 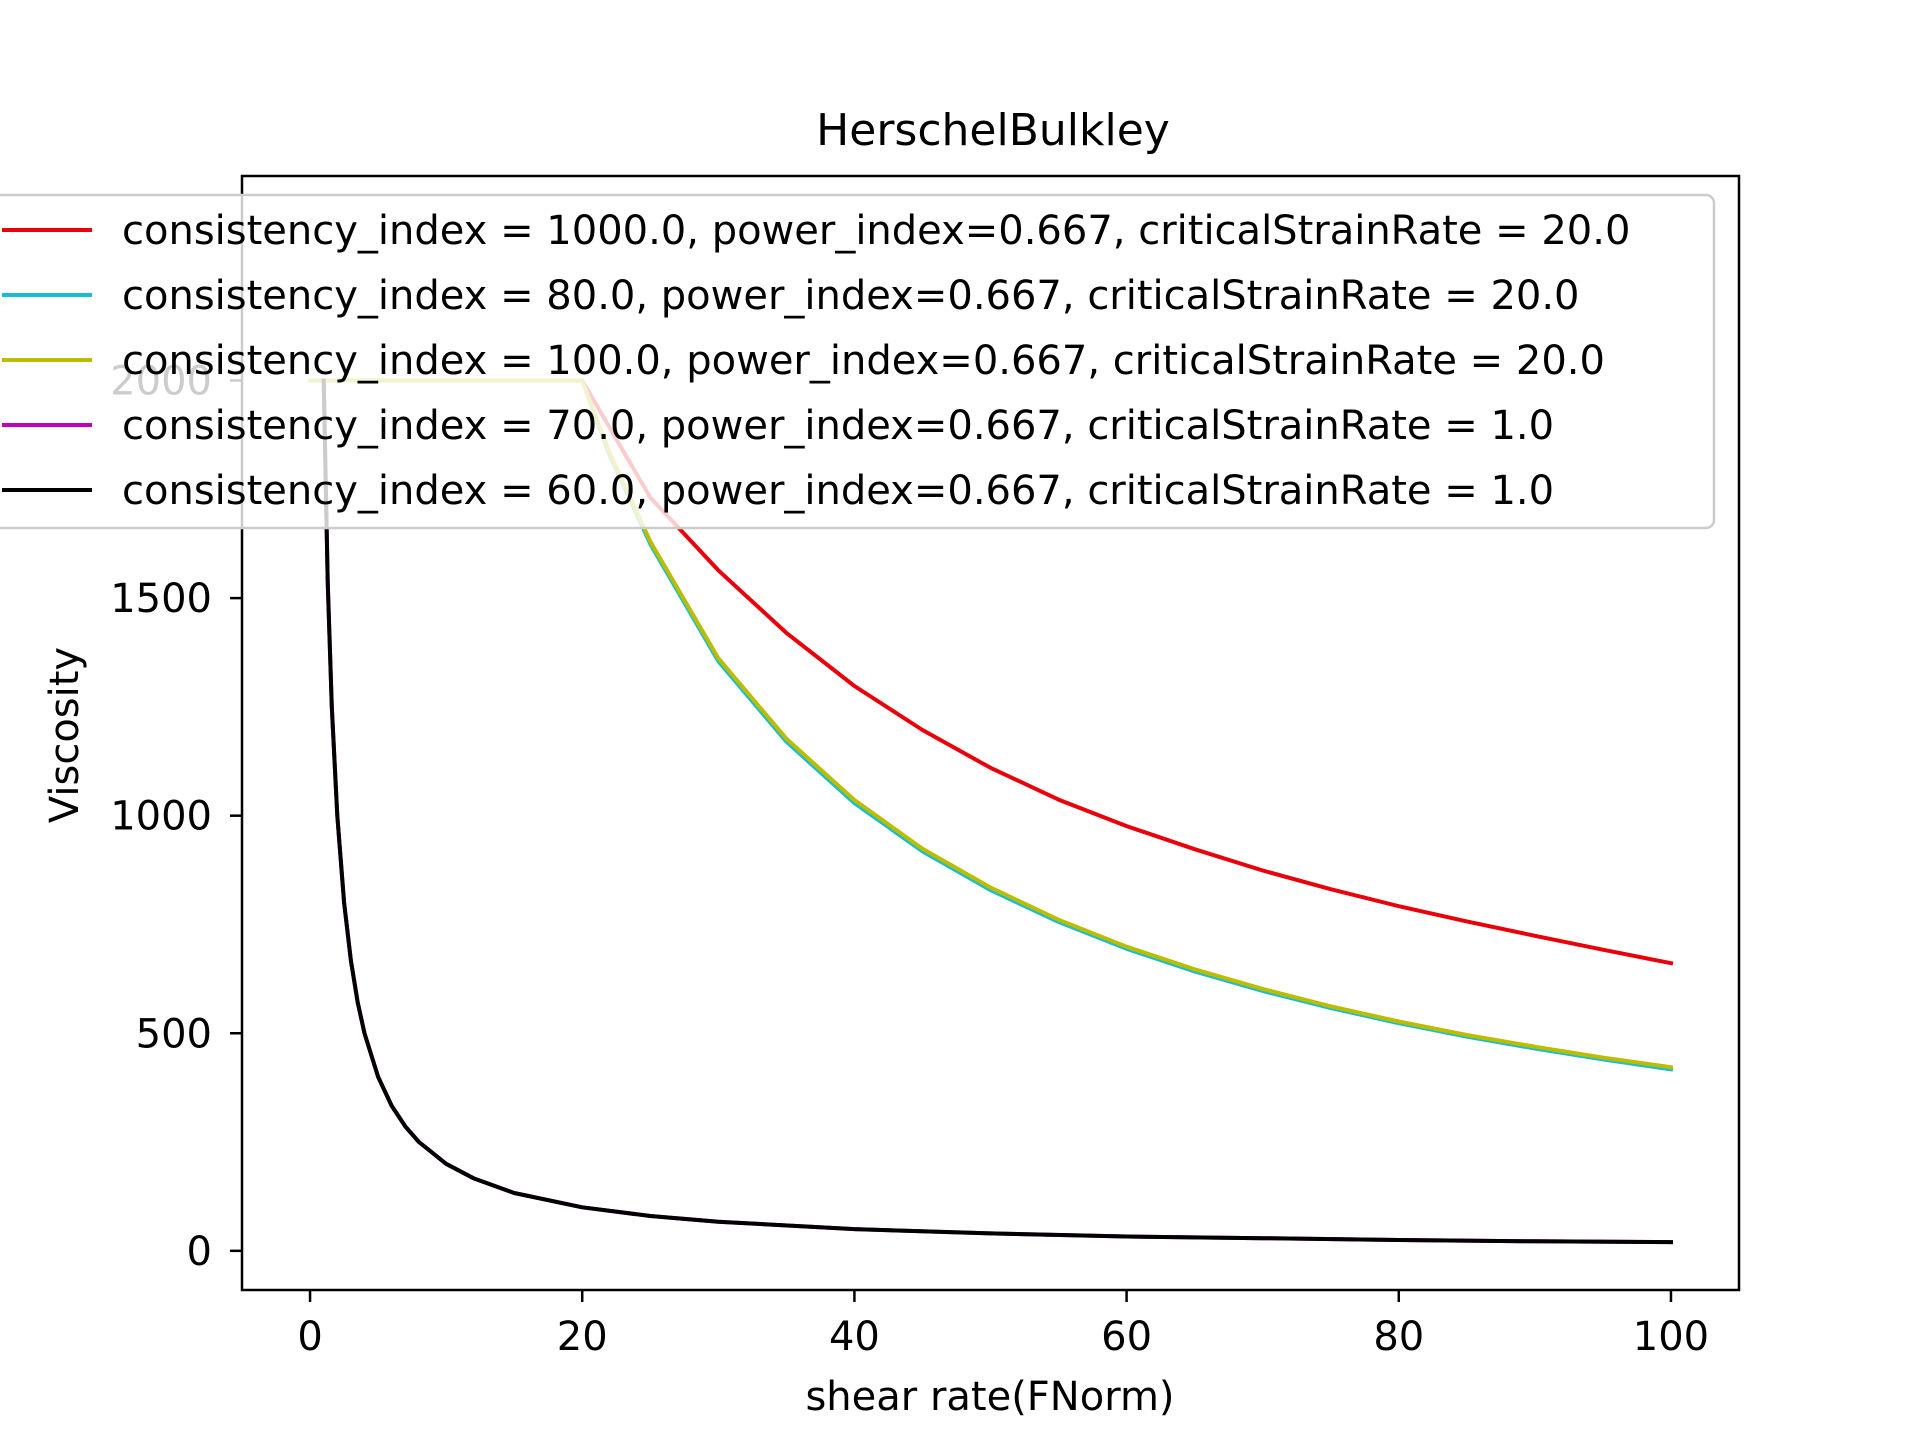 I want to click on x-tick-label: 20, so click(x=582, y=1337).